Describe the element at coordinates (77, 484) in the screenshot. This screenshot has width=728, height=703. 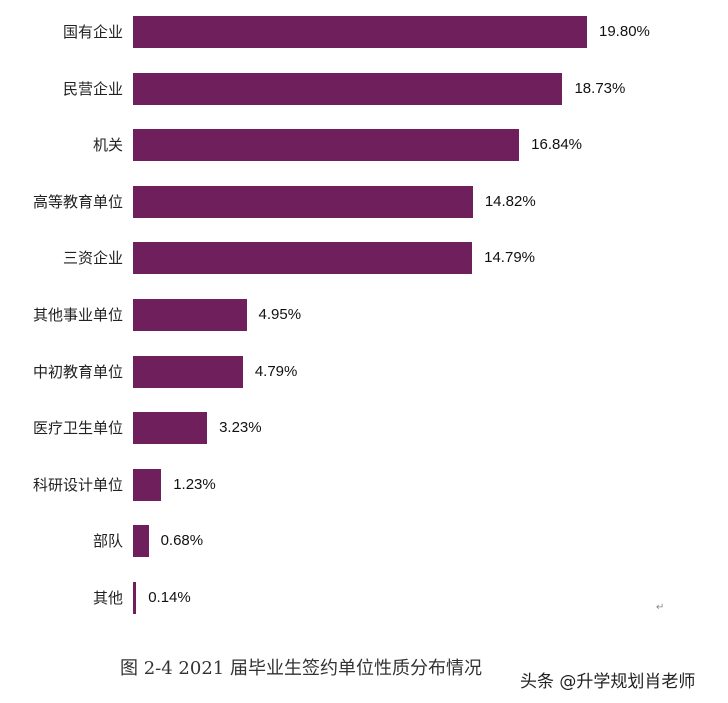
I see `category-label: 科研设计单位` at that location.